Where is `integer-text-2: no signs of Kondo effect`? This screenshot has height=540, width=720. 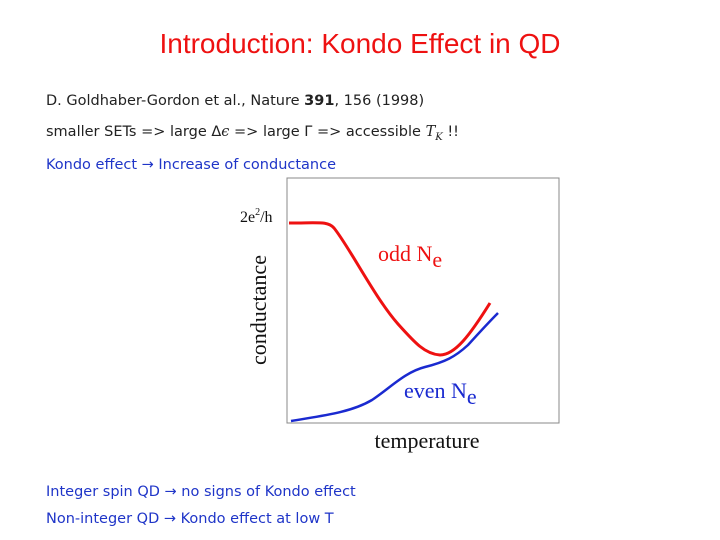
integer-text-2: no signs of Kondo effect is located at coordinates (266, 492).